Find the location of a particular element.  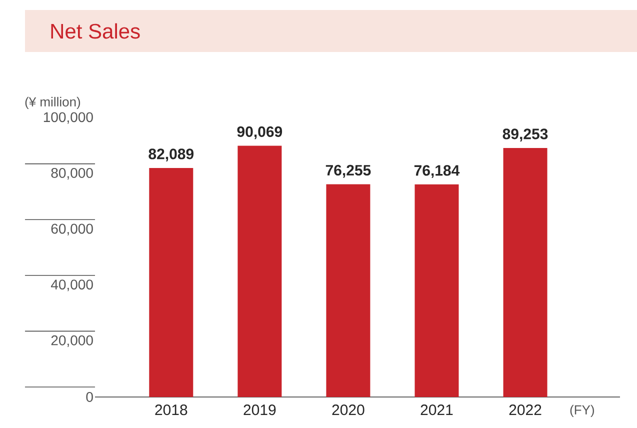

x-tick-label: 2019 is located at coordinates (260, 410).